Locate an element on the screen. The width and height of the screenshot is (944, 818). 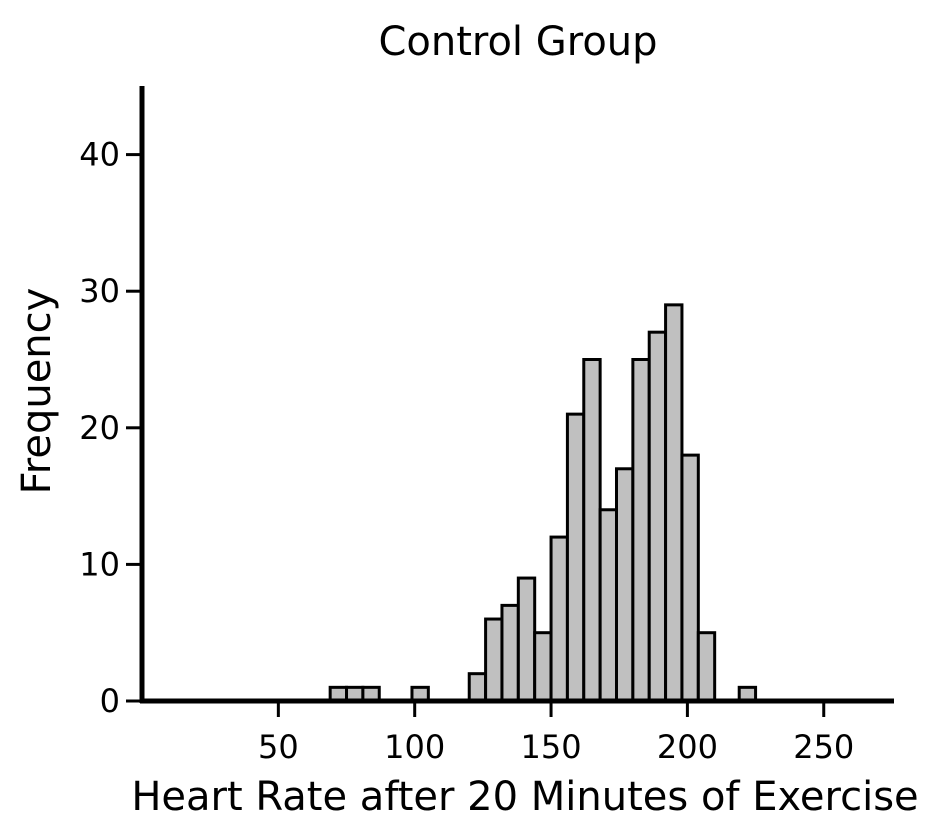
x-axis-label: Heart Rate after 20 Minutes of Exercise is located at coordinates (524, 796).